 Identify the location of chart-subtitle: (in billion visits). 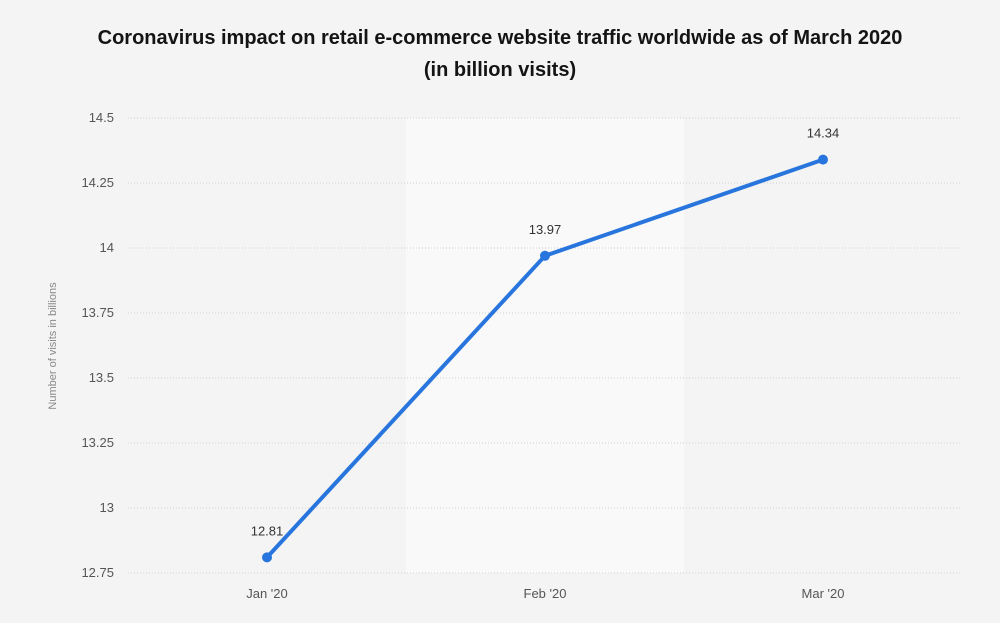
(500, 70).